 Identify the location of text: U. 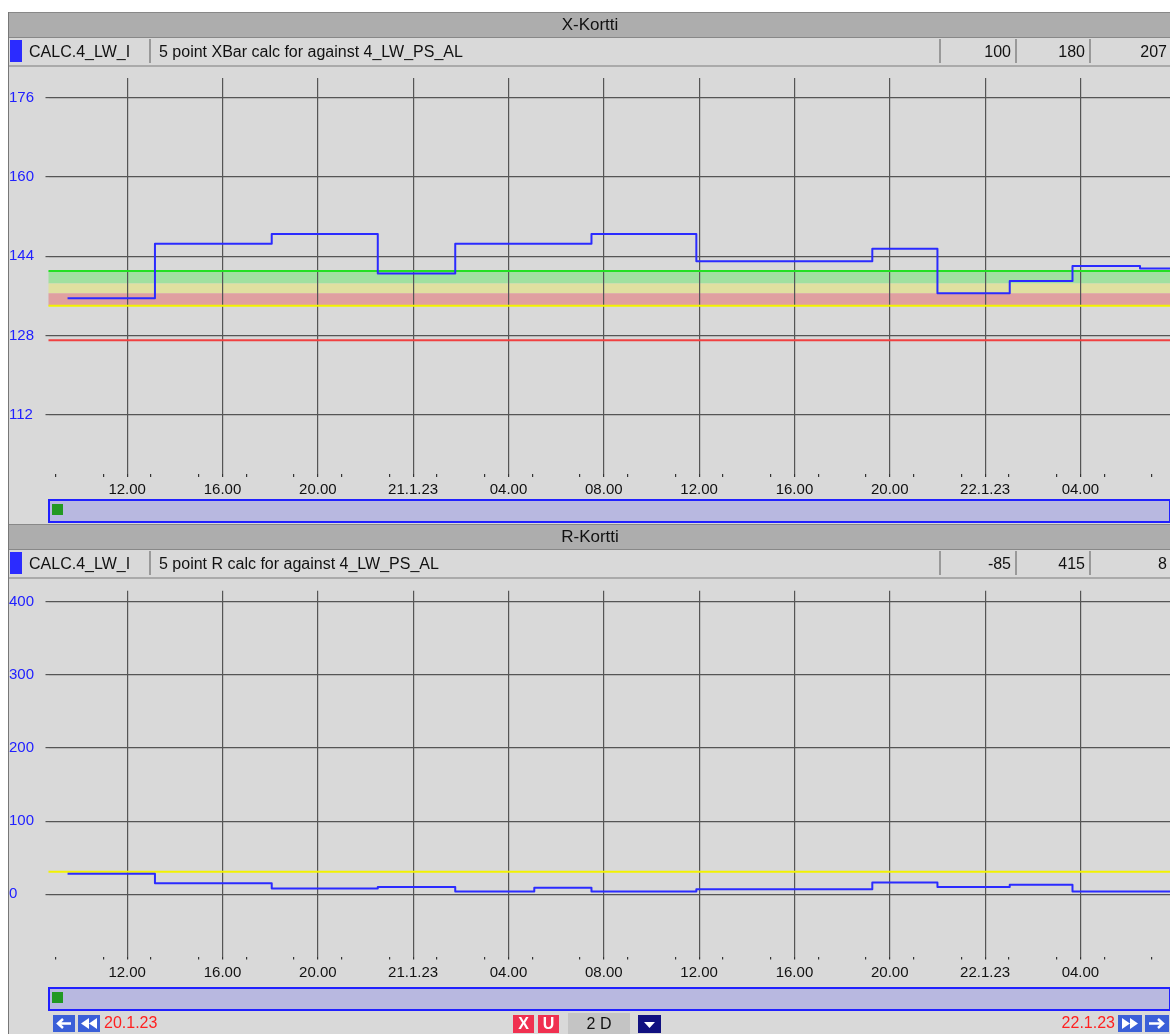
(548, 1024).